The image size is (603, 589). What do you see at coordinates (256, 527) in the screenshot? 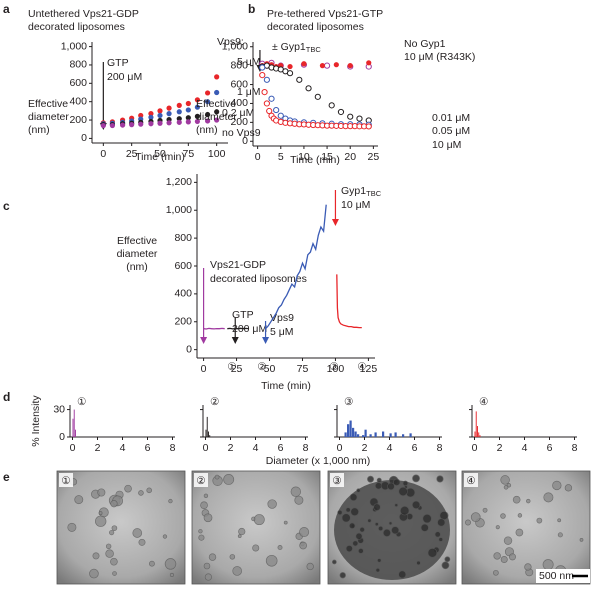
I see `micrograph` at bounding box center [256, 527].